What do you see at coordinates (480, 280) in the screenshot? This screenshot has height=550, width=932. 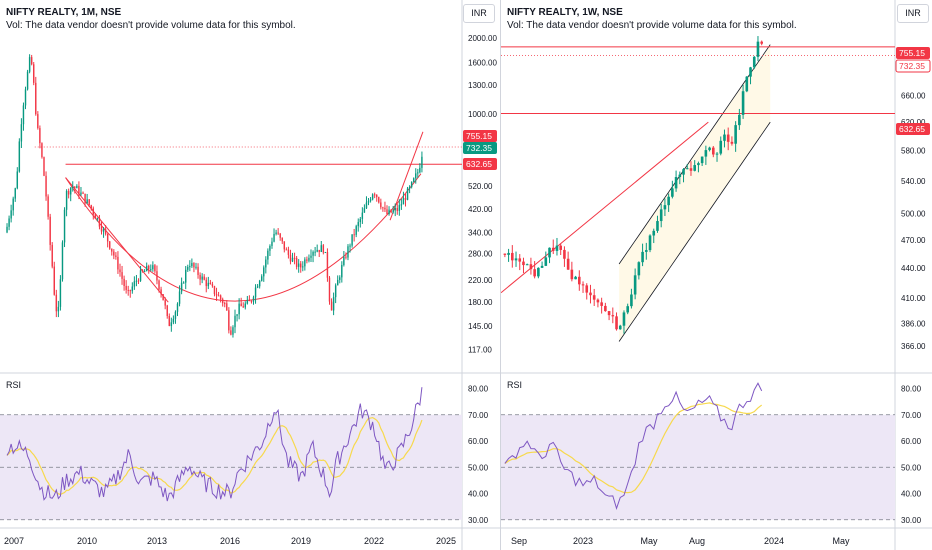 I see `price-tick-label: 220.00` at bounding box center [480, 280].